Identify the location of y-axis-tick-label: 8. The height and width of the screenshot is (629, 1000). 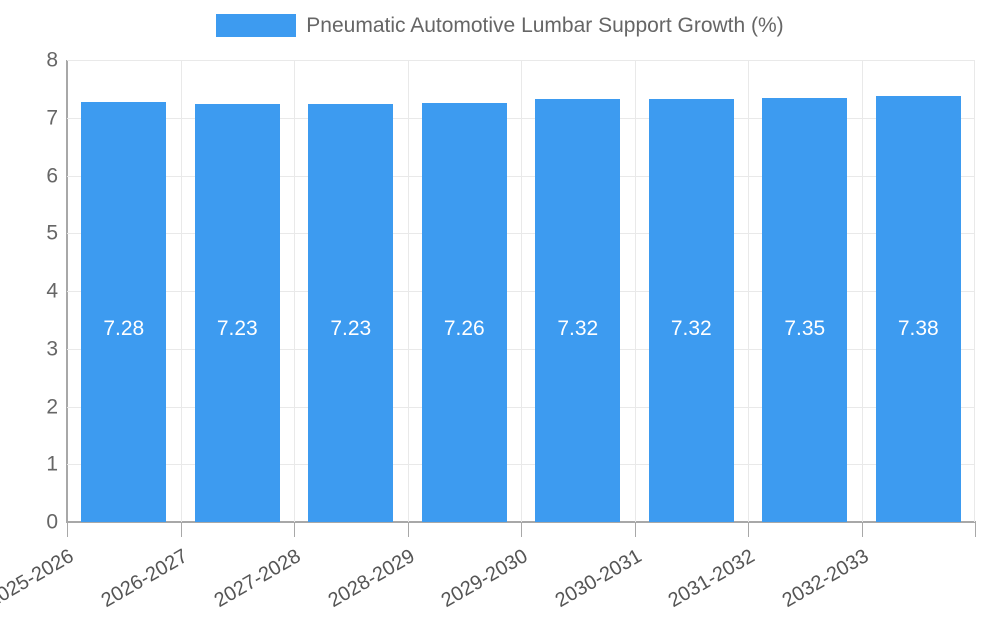
(52, 60).